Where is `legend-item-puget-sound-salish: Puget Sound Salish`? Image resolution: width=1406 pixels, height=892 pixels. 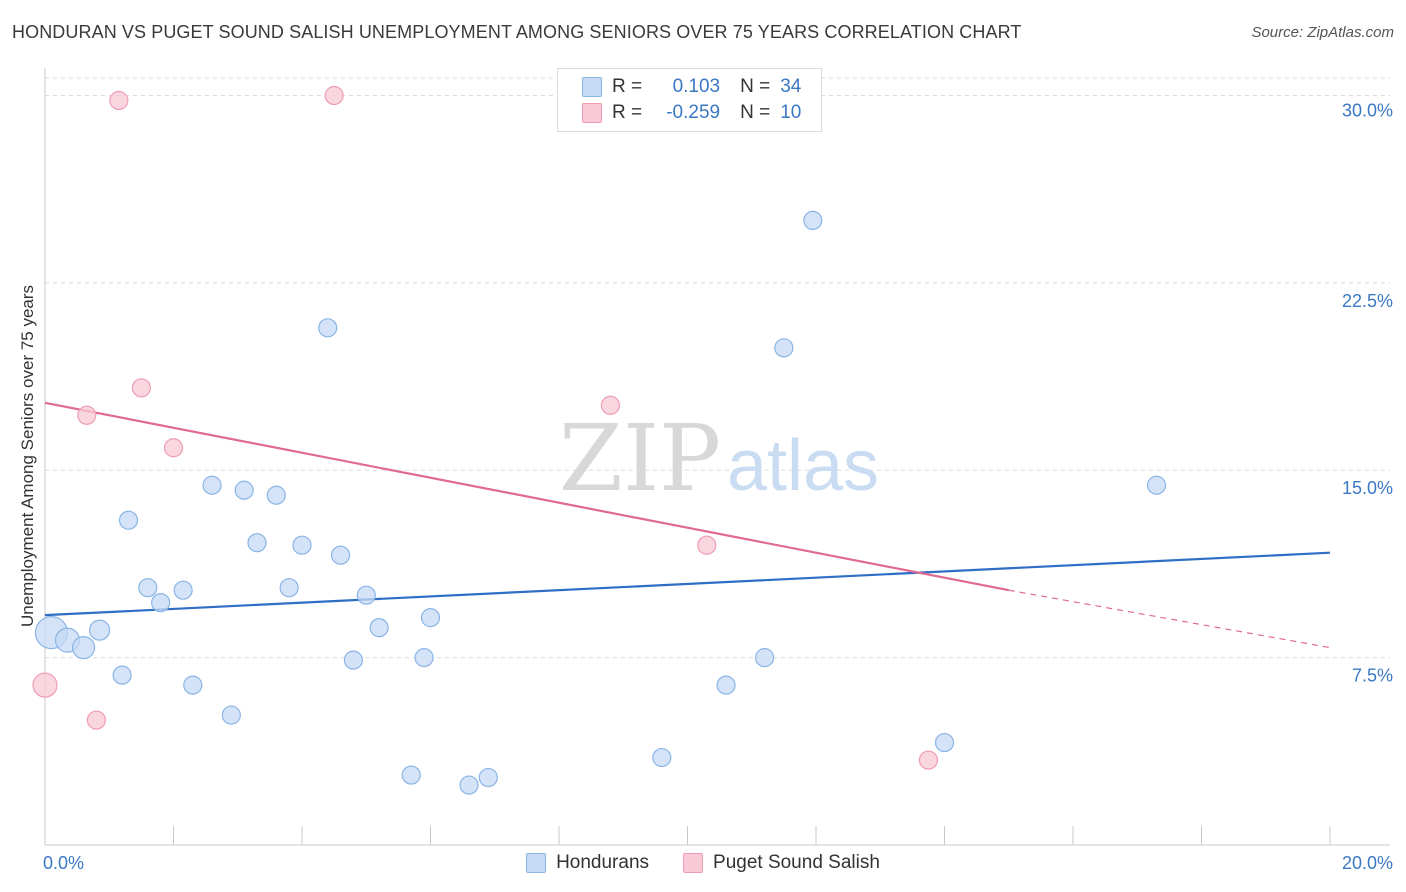 legend-item-puget-sound-salish: Puget Sound Salish is located at coordinates (781, 863).